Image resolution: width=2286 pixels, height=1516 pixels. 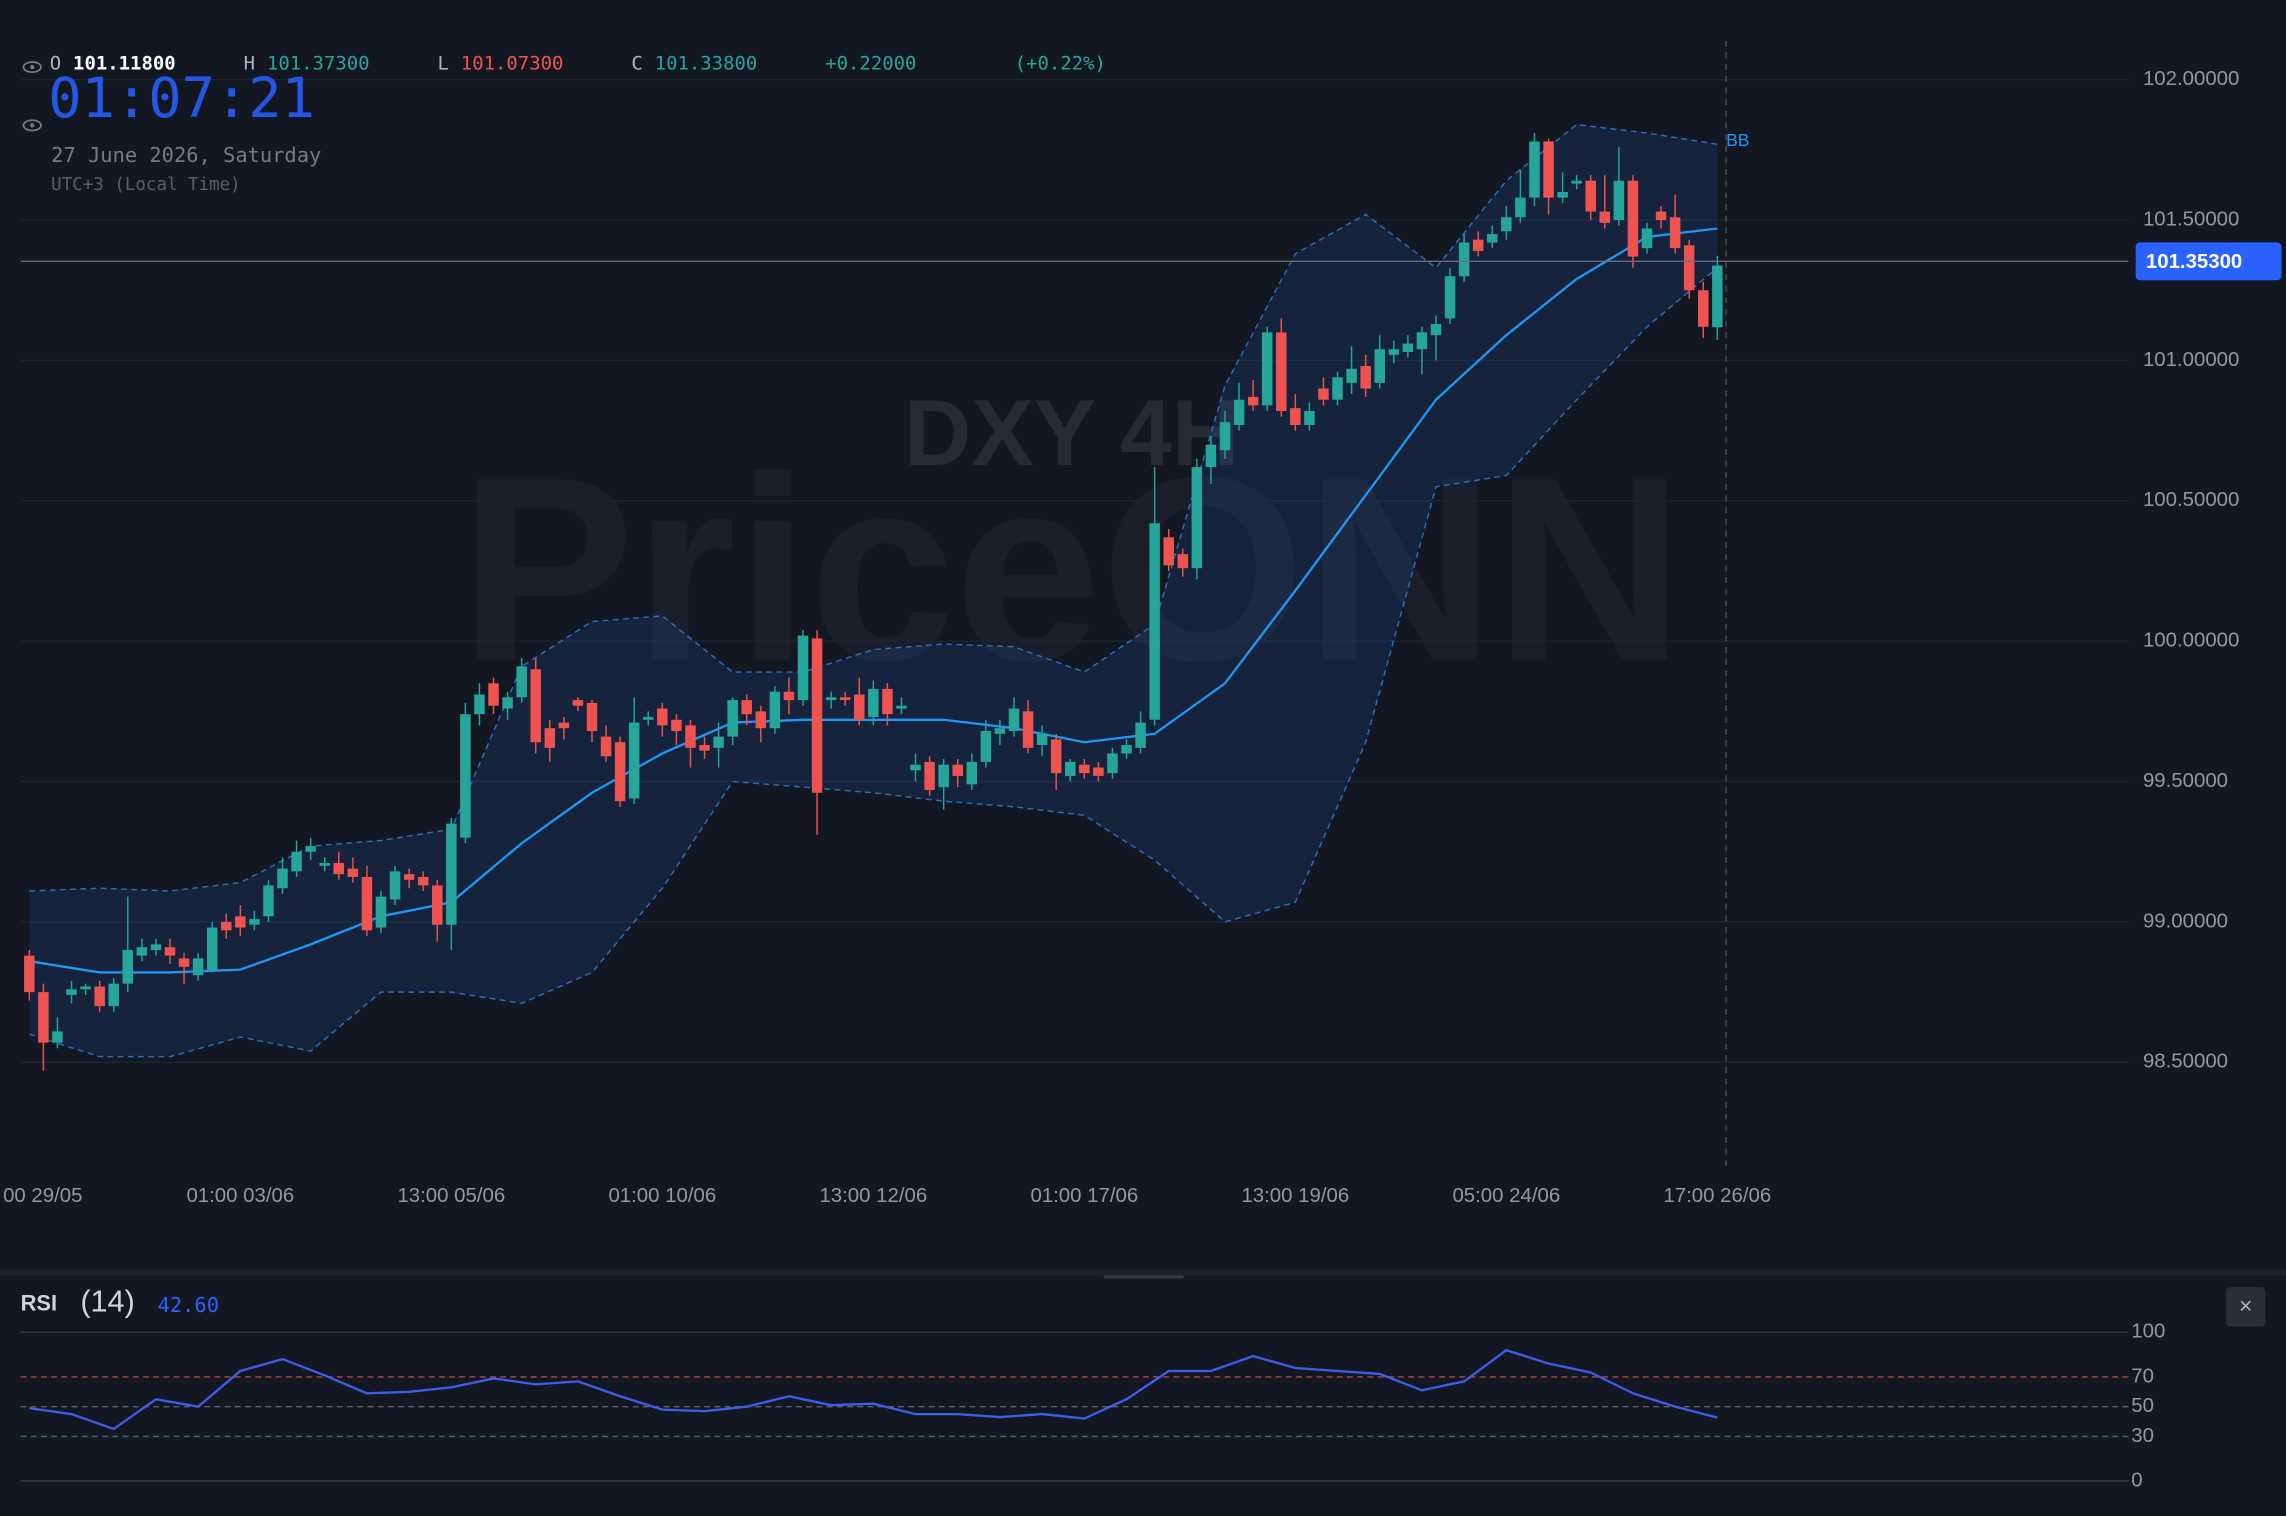 I want to click on pane-separator, so click(x=1143, y=1272).